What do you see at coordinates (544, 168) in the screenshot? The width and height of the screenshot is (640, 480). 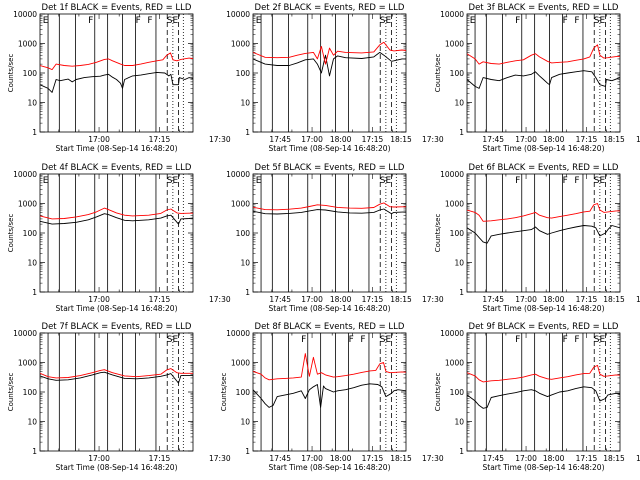 I see `panel-title: Det 6f BLACK = Events, RED = LLD` at bounding box center [544, 168].